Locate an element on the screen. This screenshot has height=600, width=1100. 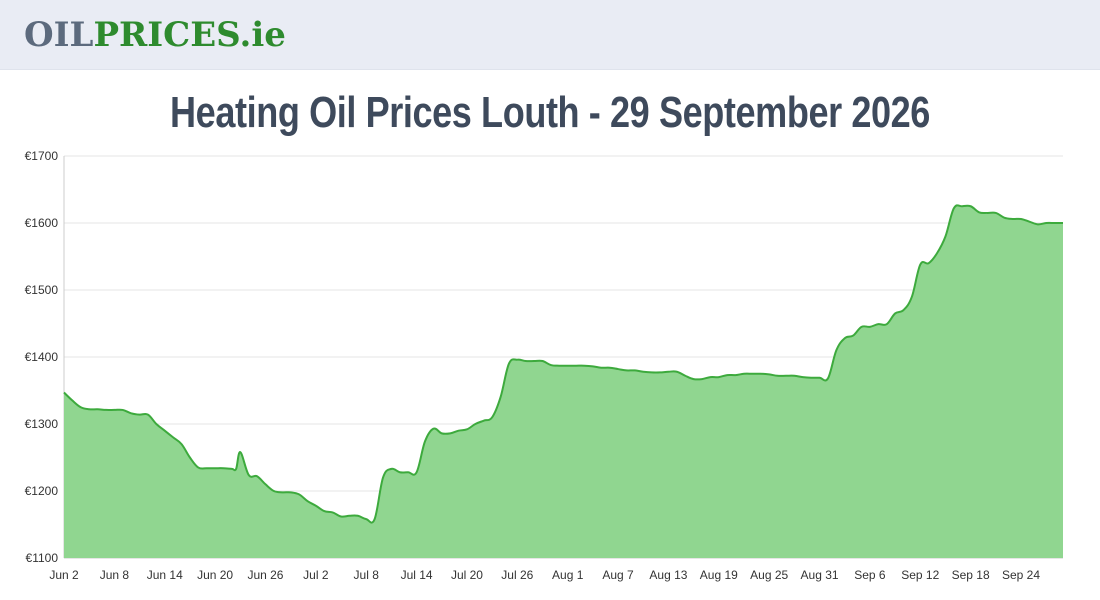
x-tick-label: Aug 1 is located at coordinates (568, 575).